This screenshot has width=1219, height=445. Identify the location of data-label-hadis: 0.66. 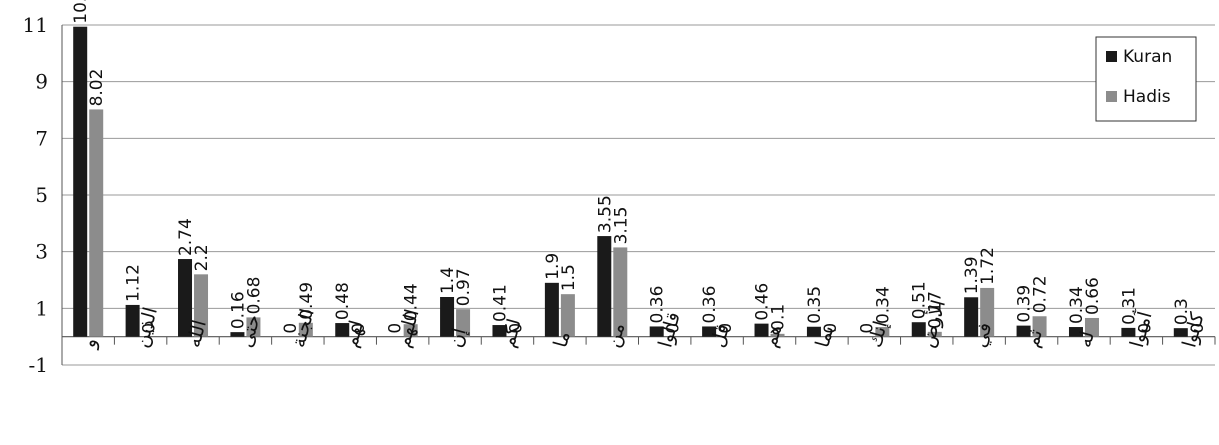
(1093, 296).